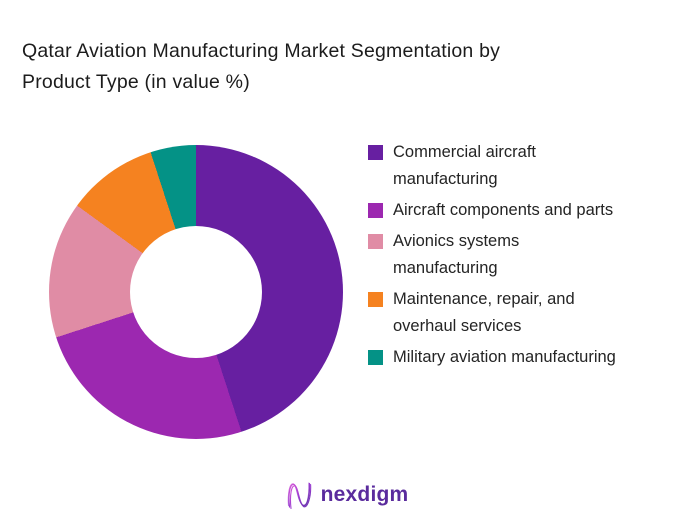 The height and width of the screenshot is (519, 692). What do you see at coordinates (299, 496) in the screenshot?
I see `nexdigm-logo-icon` at bounding box center [299, 496].